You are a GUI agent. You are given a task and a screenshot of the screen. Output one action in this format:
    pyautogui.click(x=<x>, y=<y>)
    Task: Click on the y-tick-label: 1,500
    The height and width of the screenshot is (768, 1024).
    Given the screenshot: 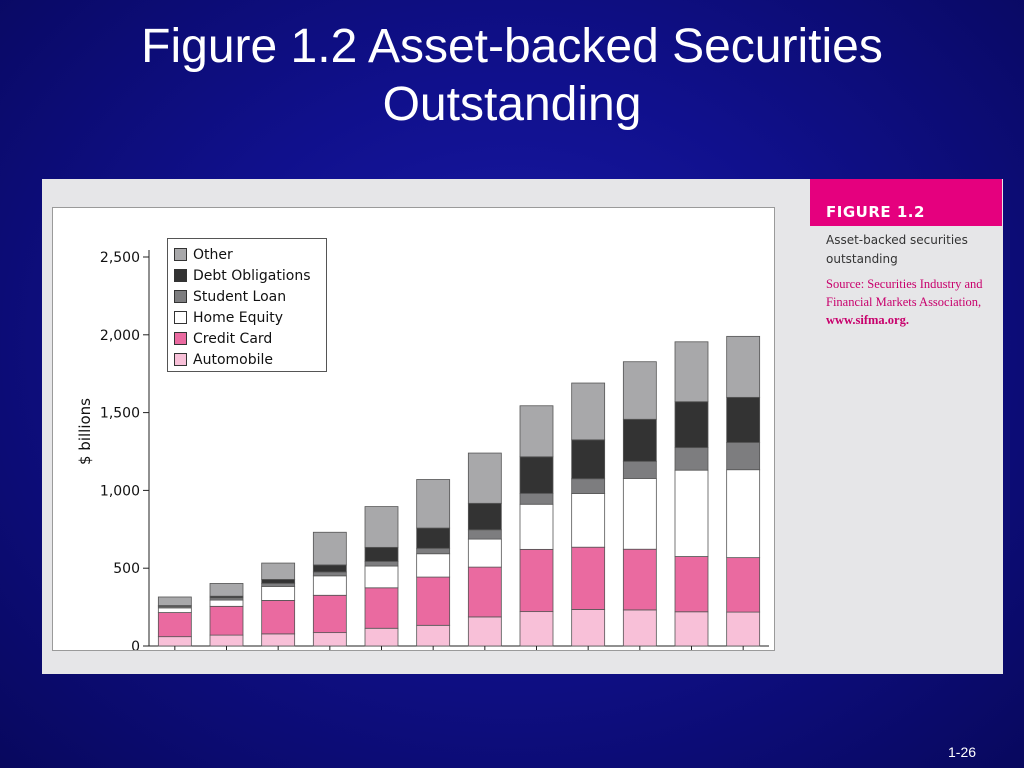 What is the action you would take?
    pyautogui.click(x=120, y=414)
    